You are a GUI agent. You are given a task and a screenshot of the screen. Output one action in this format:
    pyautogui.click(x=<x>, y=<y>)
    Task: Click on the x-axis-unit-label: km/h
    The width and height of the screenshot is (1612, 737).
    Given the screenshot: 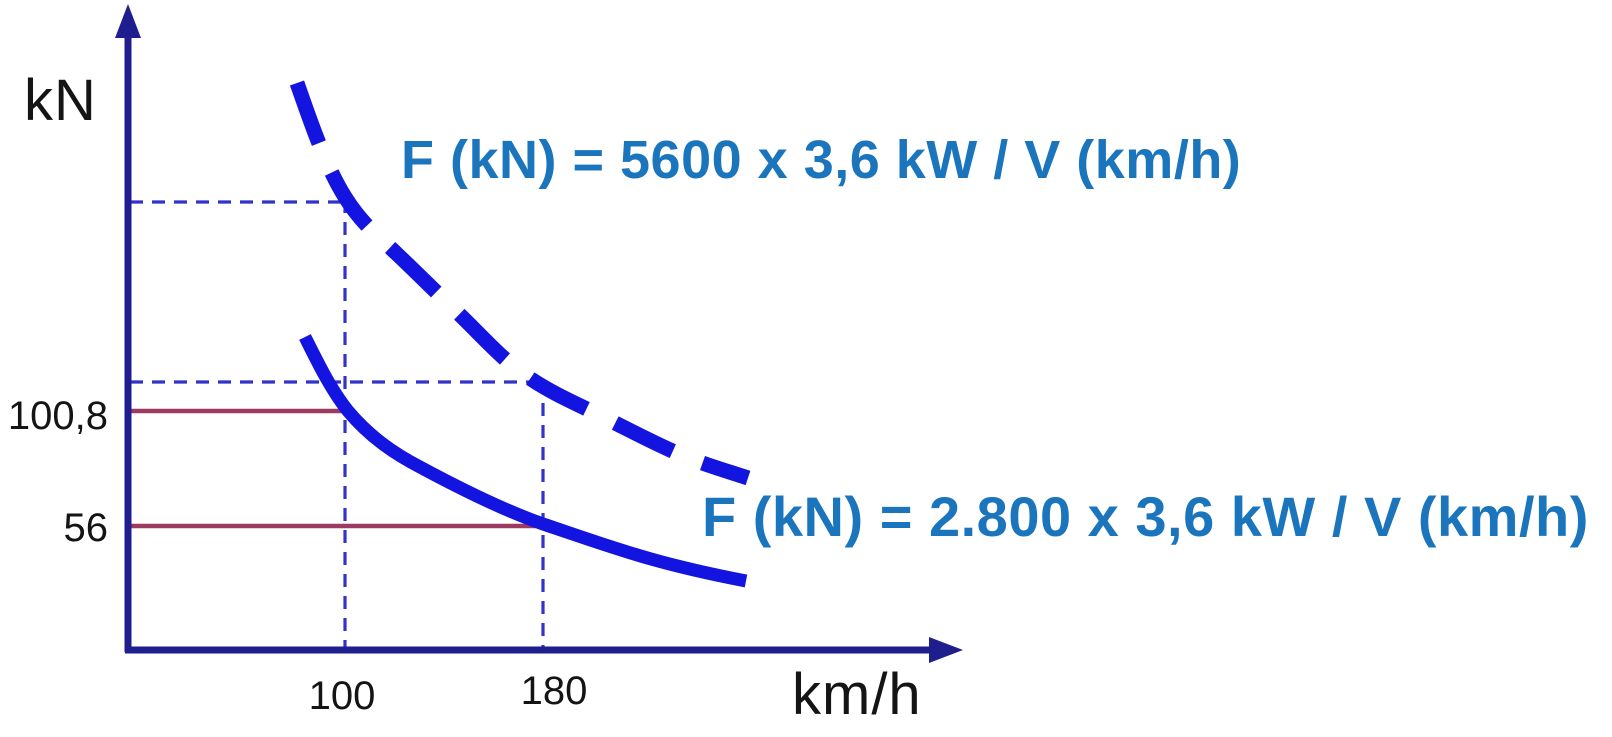 What is the action you would take?
    pyautogui.click(x=857, y=694)
    